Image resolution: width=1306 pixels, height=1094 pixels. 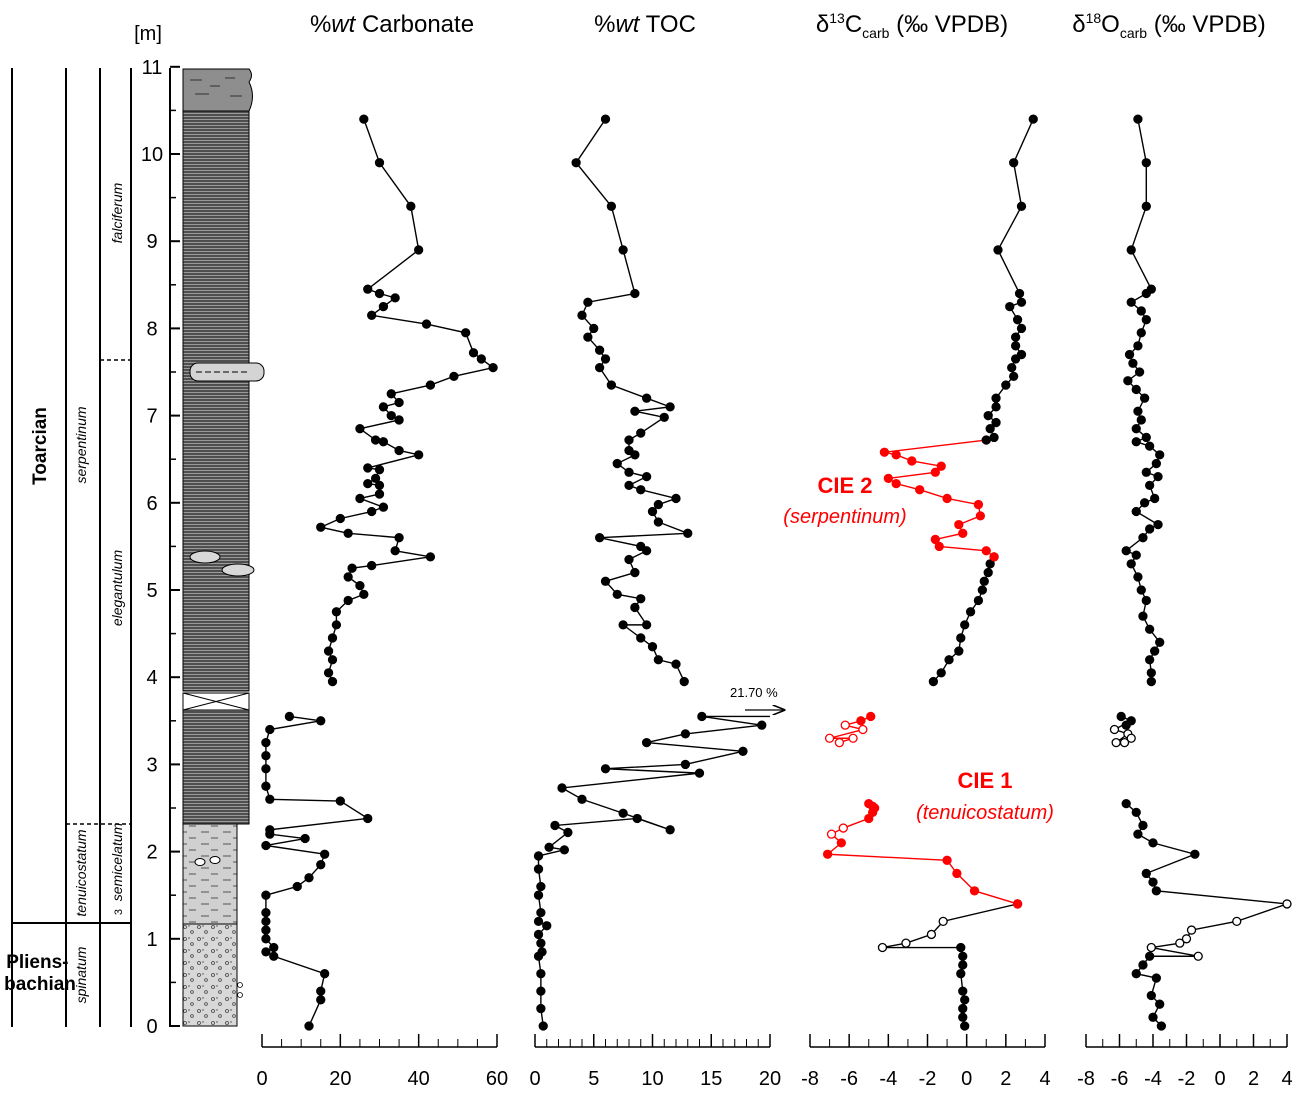 What do you see at coordinates (392, 24) in the screenshot?
I see `panel-title-carbonate: %wt Carbonate` at bounding box center [392, 24].